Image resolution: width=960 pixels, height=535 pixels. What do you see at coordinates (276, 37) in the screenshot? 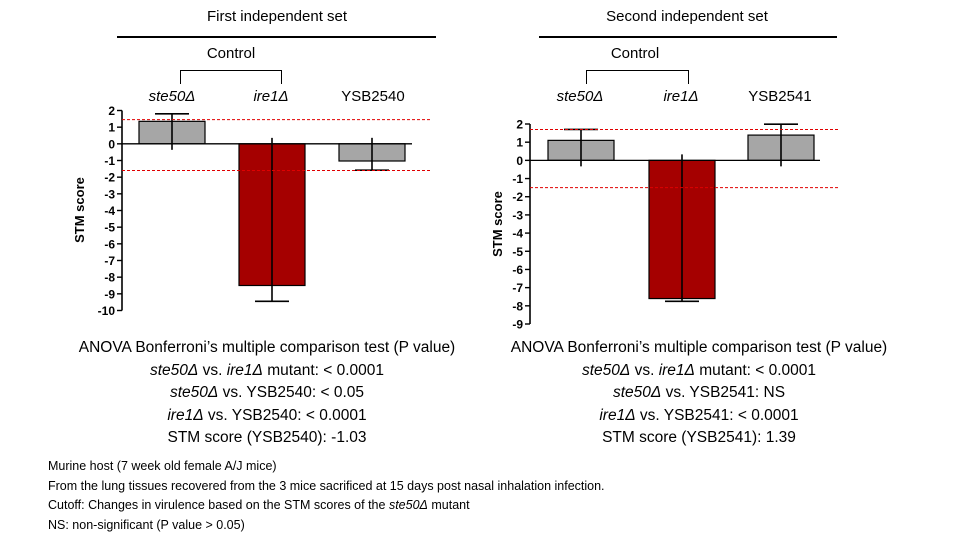
I see `panel1-title-rule` at bounding box center [276, 37].